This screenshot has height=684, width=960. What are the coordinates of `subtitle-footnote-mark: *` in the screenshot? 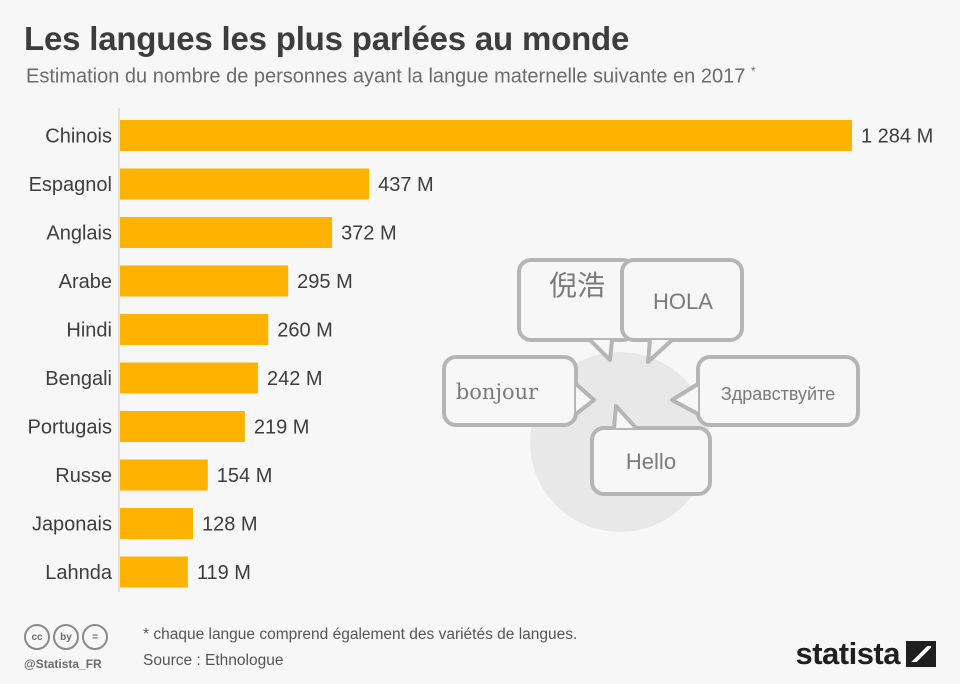 It's located at (753, 71).